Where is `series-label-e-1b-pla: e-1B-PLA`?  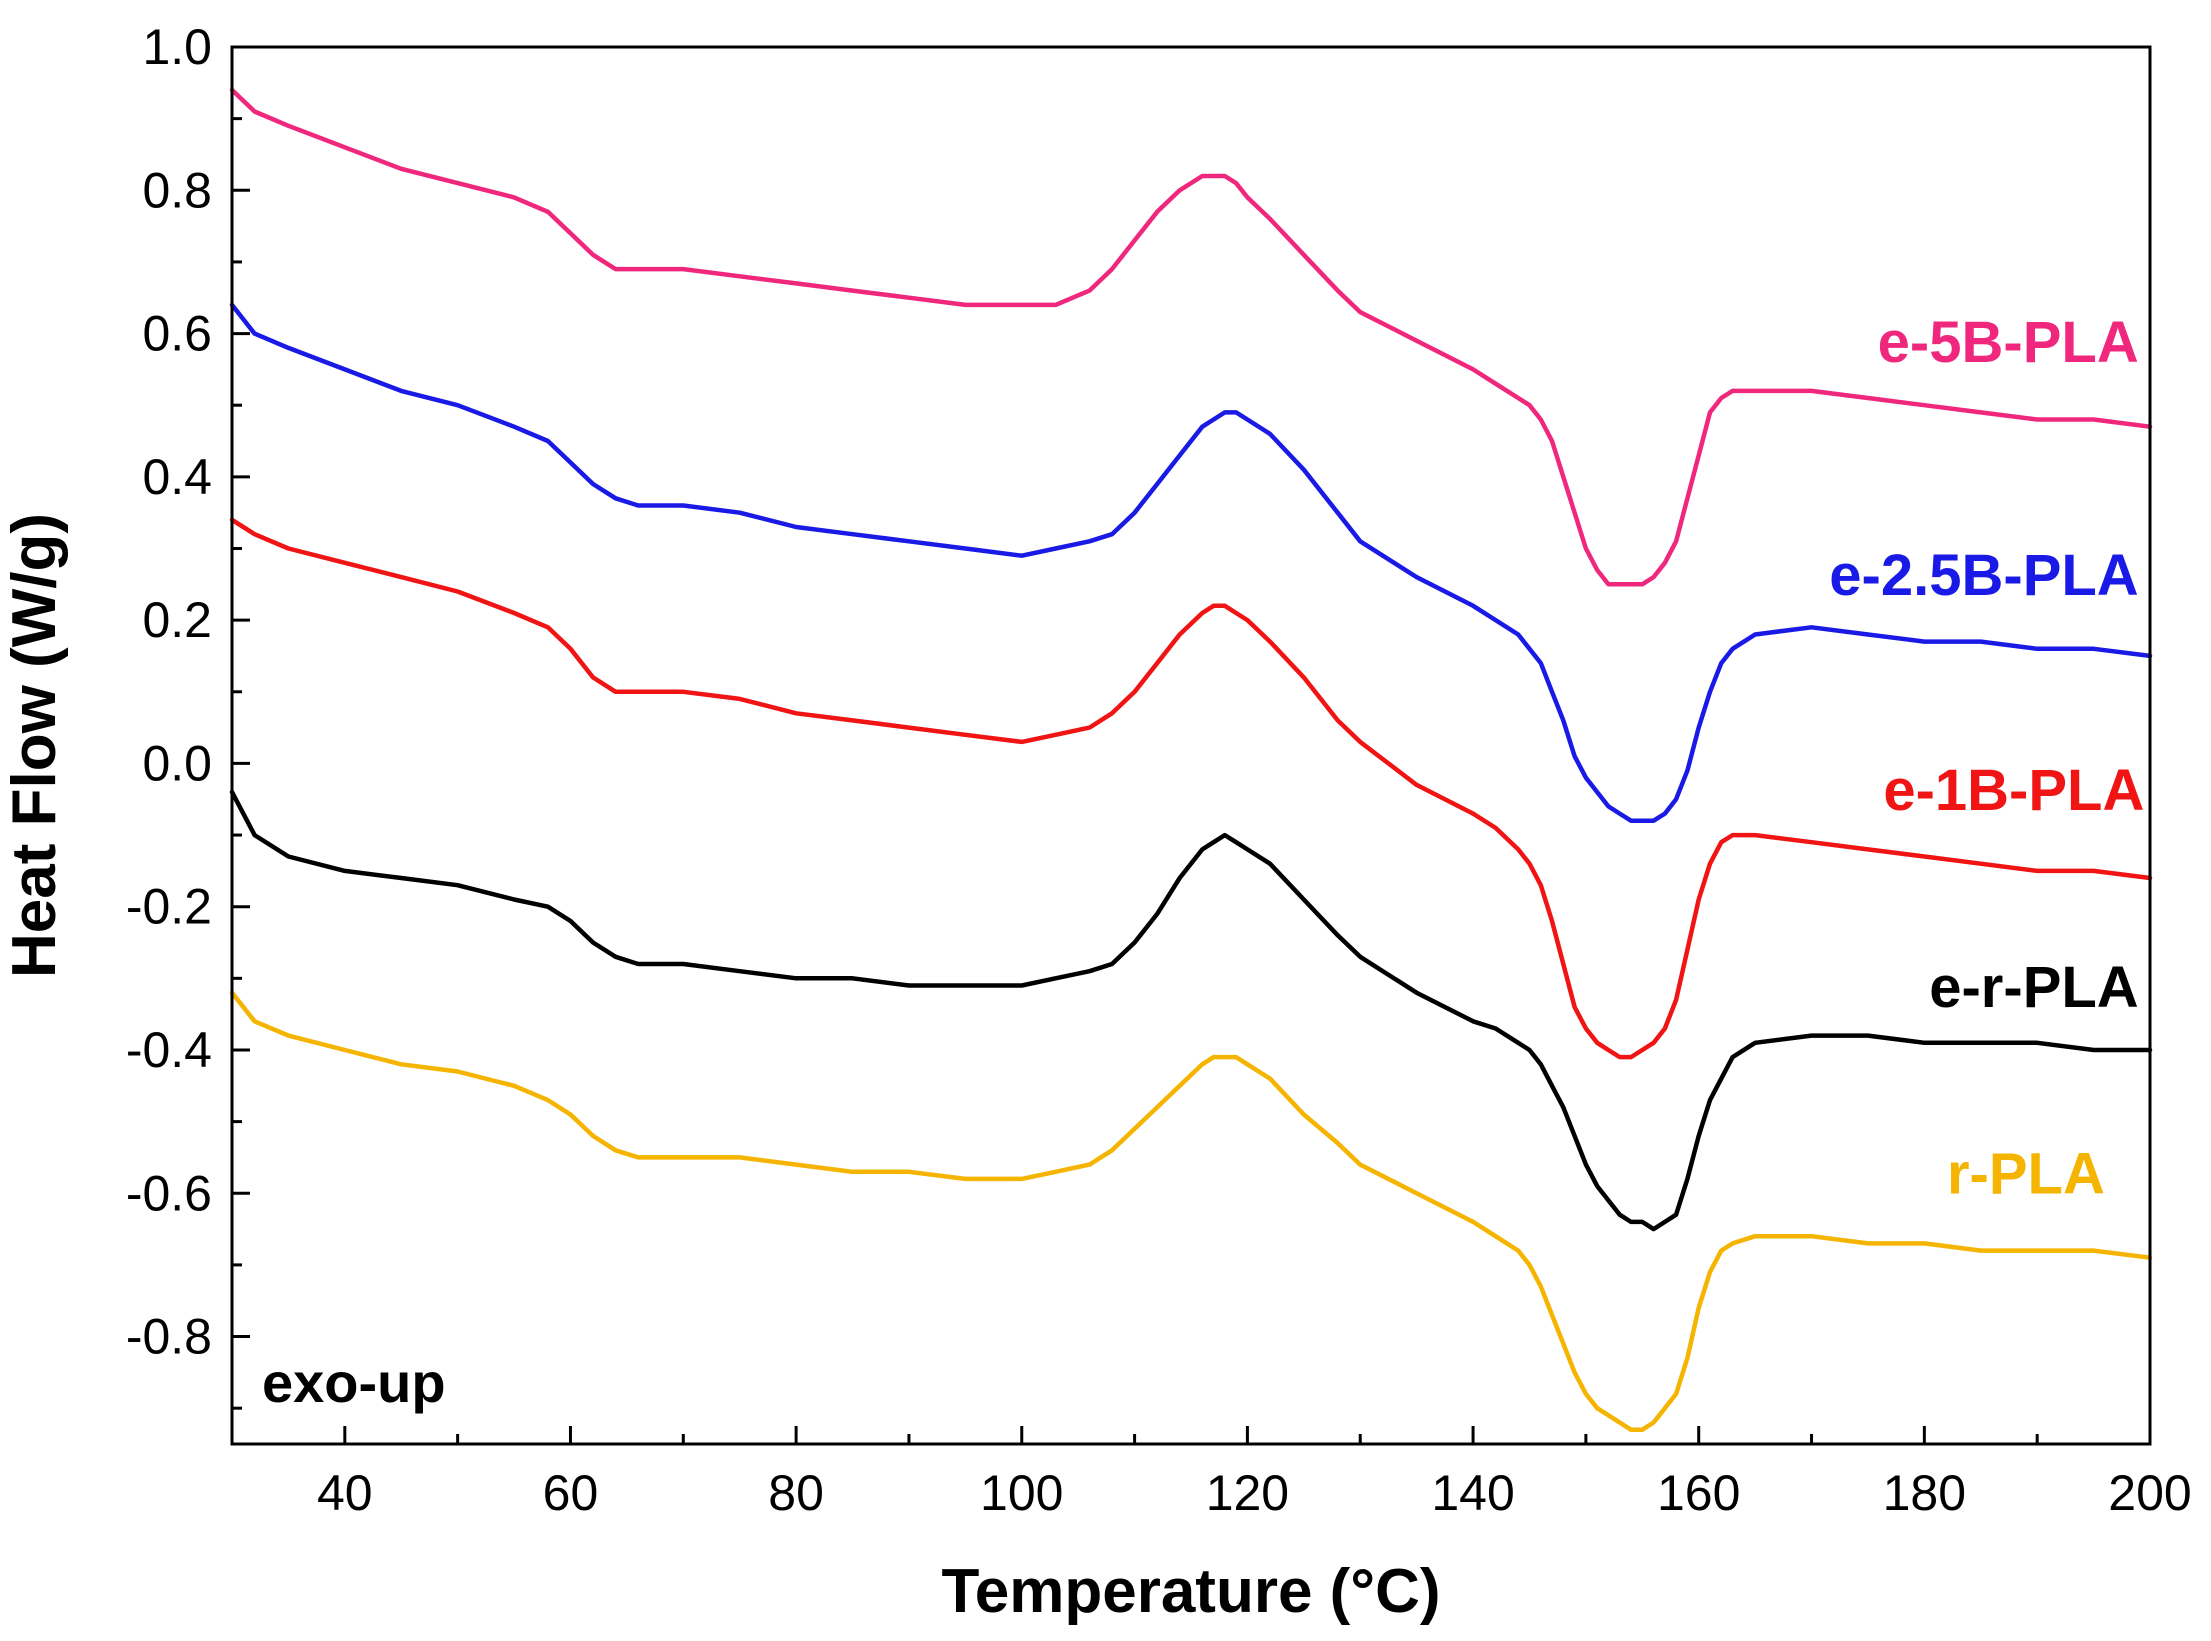 series-label-e-1b-pla: e-1B-PLA is located at coordinates (2013, 790).